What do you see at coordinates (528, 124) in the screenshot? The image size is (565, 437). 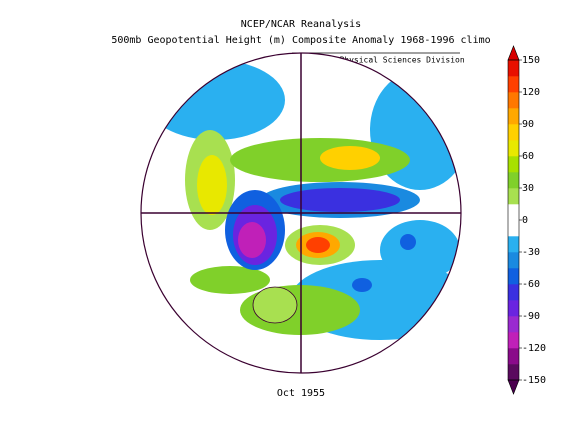 I see `colorbar-tick-label: 90` at bounding box center [528, 124].